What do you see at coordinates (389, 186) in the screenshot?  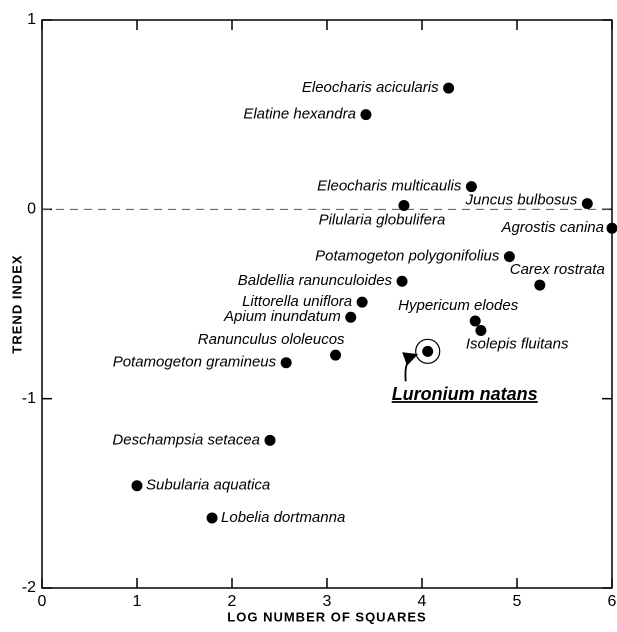 I see `point-label: Eleocharis multicaulis` at bounding box center [389, 186].